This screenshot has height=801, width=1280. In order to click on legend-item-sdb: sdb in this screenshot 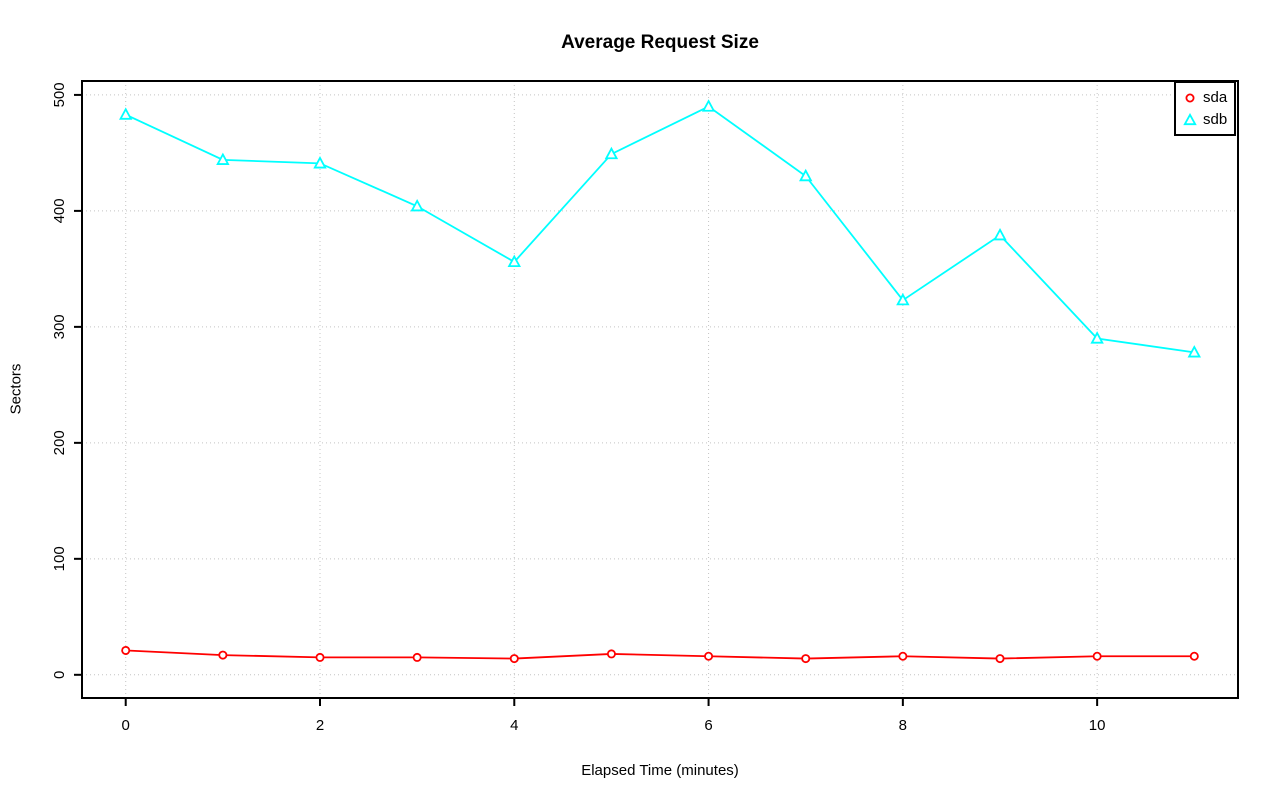, I will do `click(1208, 120)`.